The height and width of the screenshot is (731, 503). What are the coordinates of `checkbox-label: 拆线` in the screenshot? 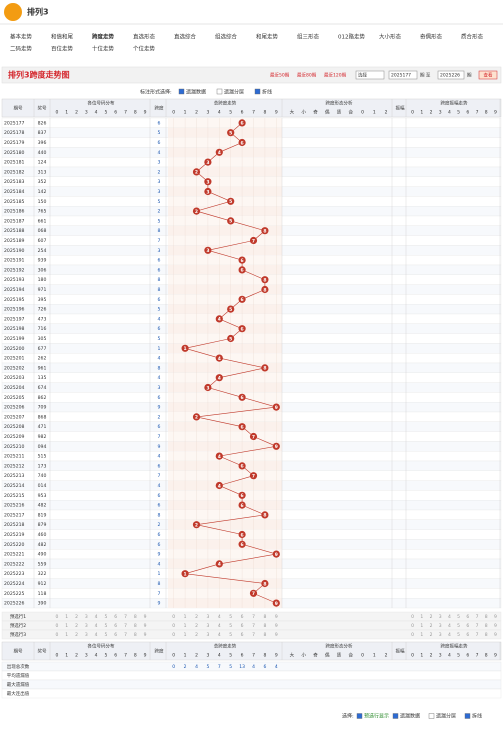 It's located at (477, 716).